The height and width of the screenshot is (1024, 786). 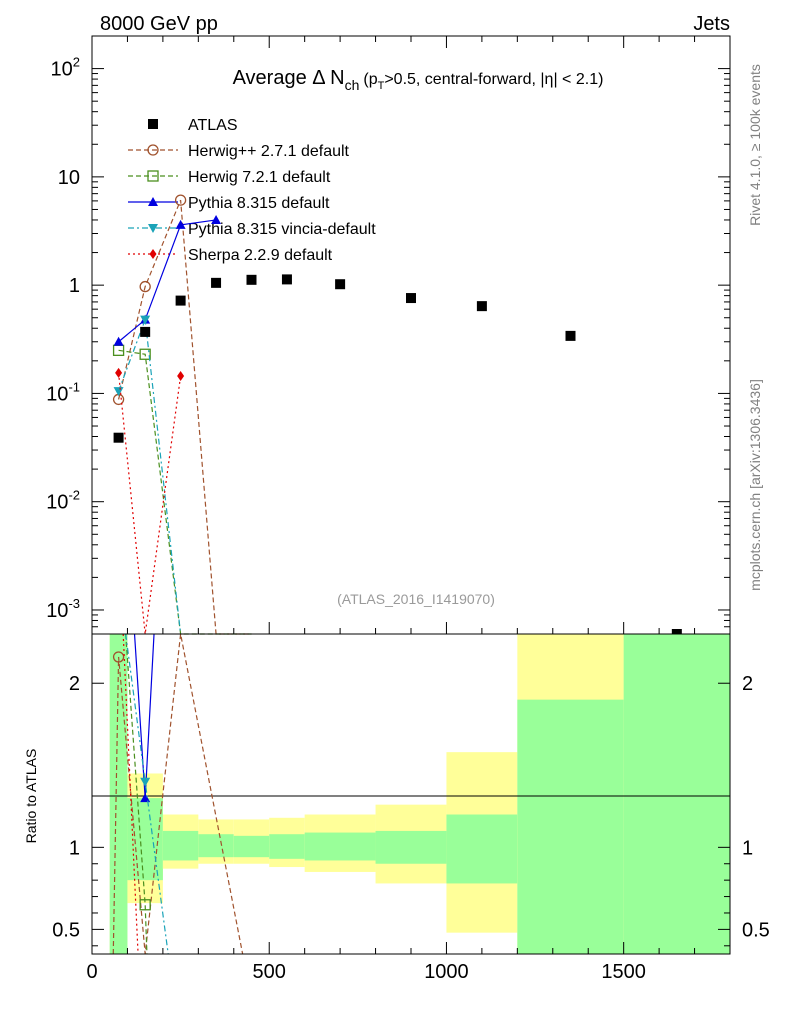 I want to click on x-tick-label: 1500, so click(x=623, y=972).